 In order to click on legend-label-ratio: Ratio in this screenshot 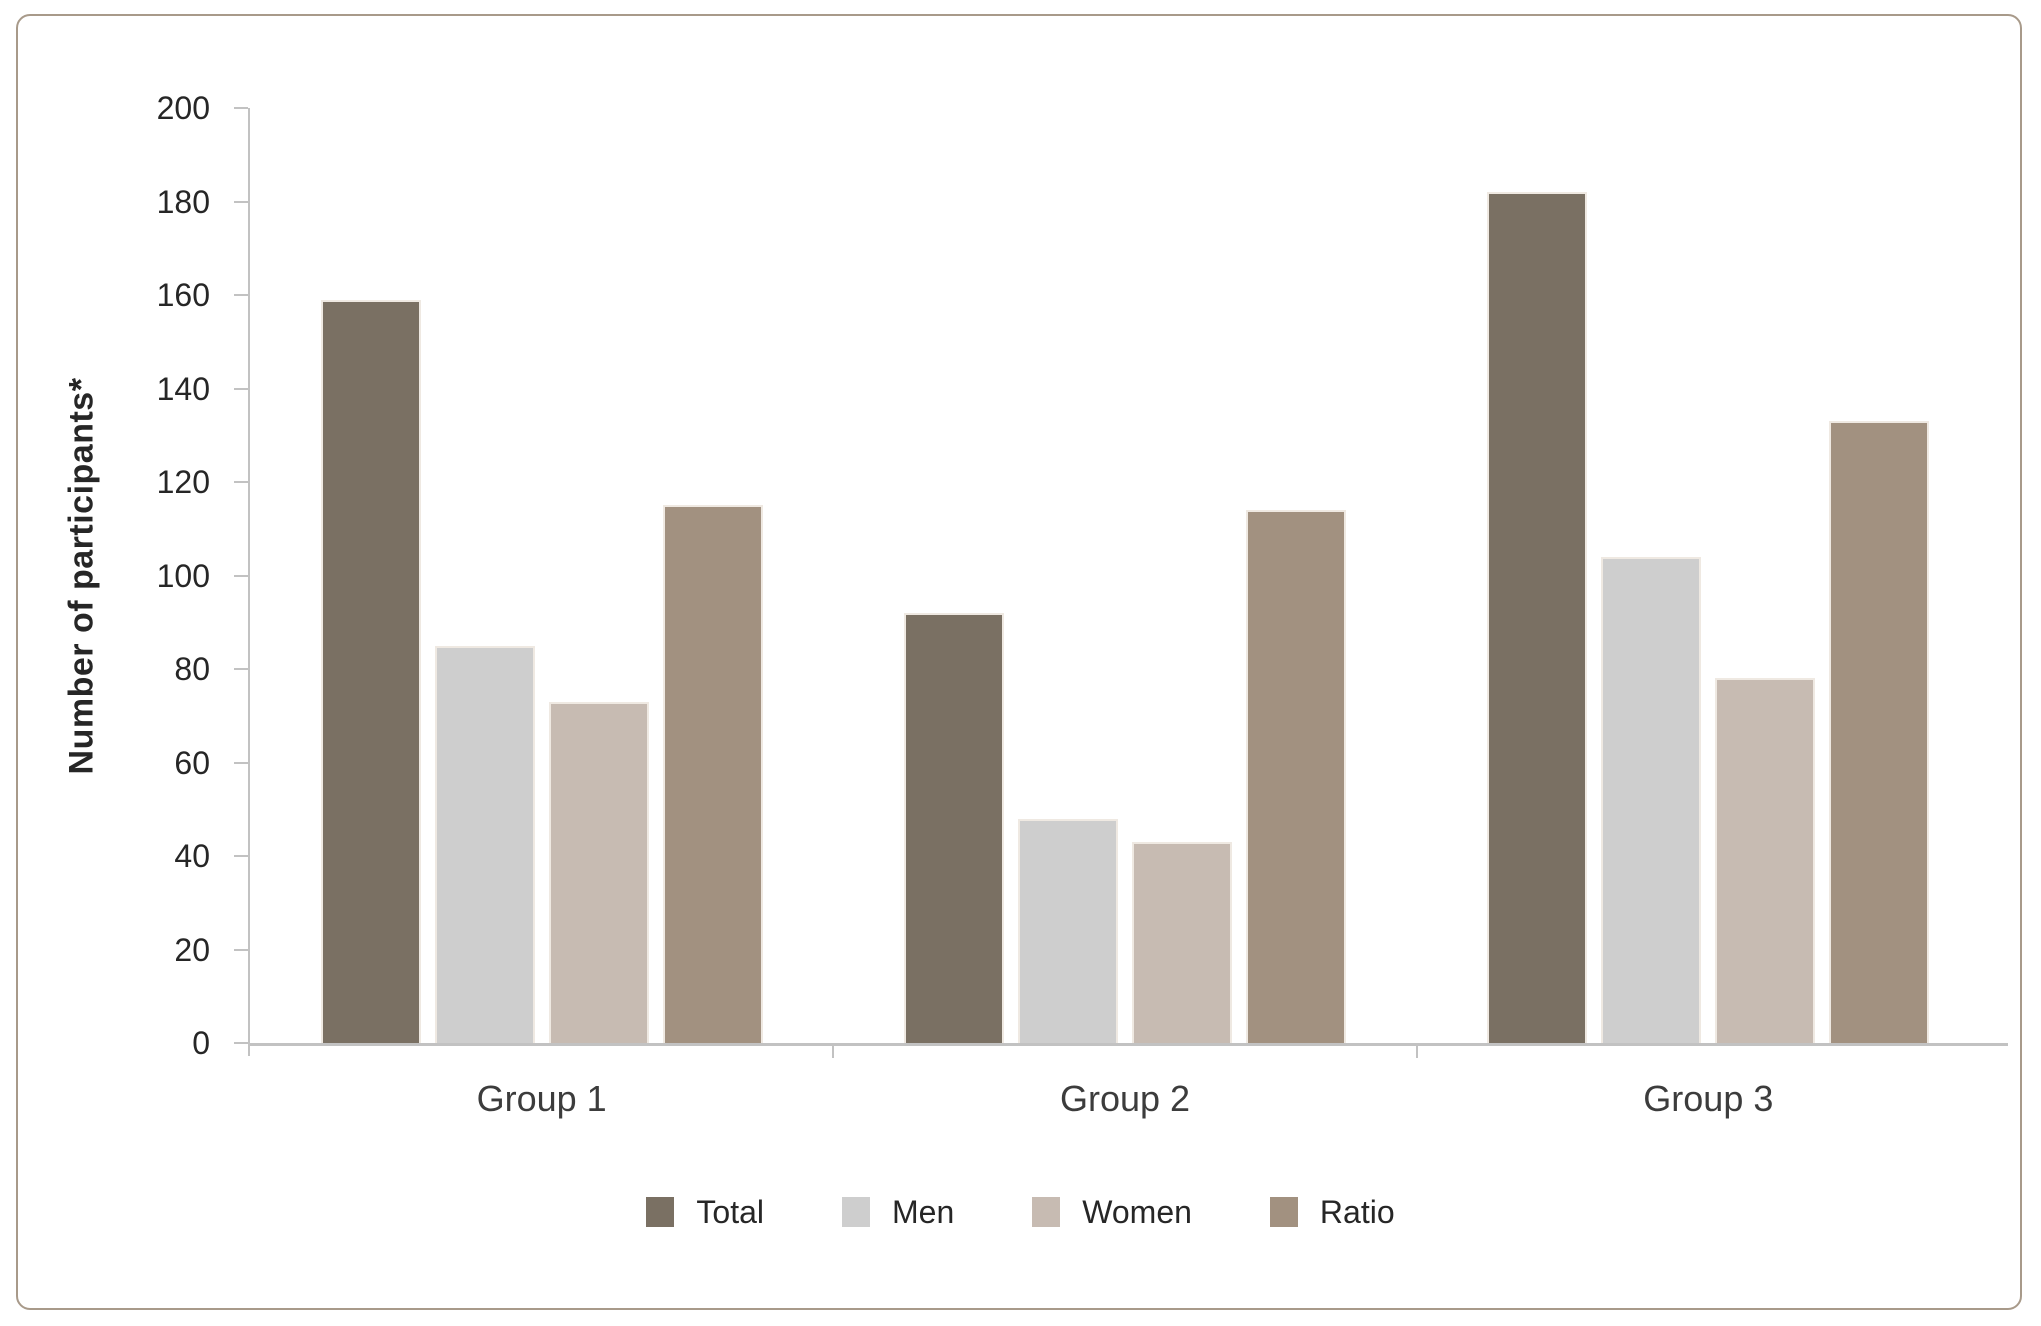, I will do `click(1357, 1212)`.